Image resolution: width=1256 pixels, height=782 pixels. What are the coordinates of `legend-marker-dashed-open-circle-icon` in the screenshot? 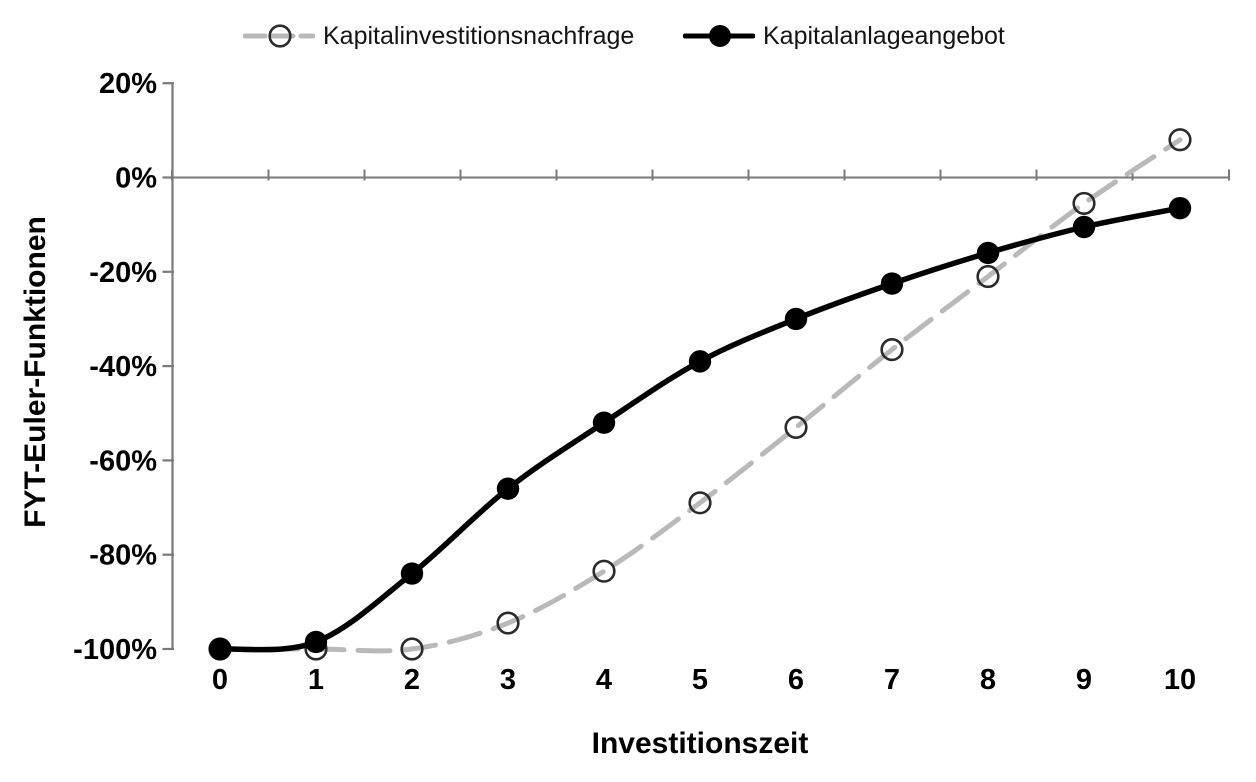 It's located at (279, 36).